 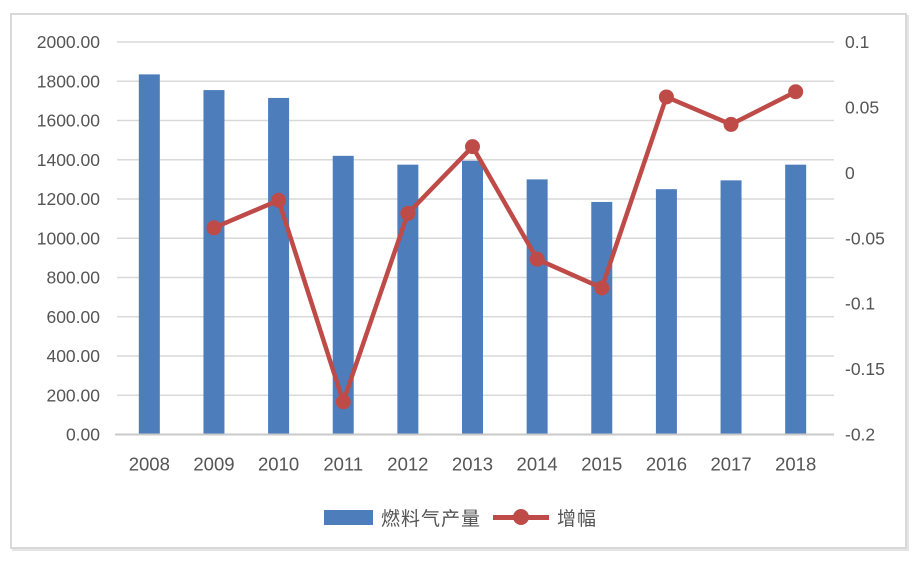 What do you see at coordinates (472, 464) in the screenshot?
I see `x-axis-label-2013: 2013` at bounding box center [472, 464].